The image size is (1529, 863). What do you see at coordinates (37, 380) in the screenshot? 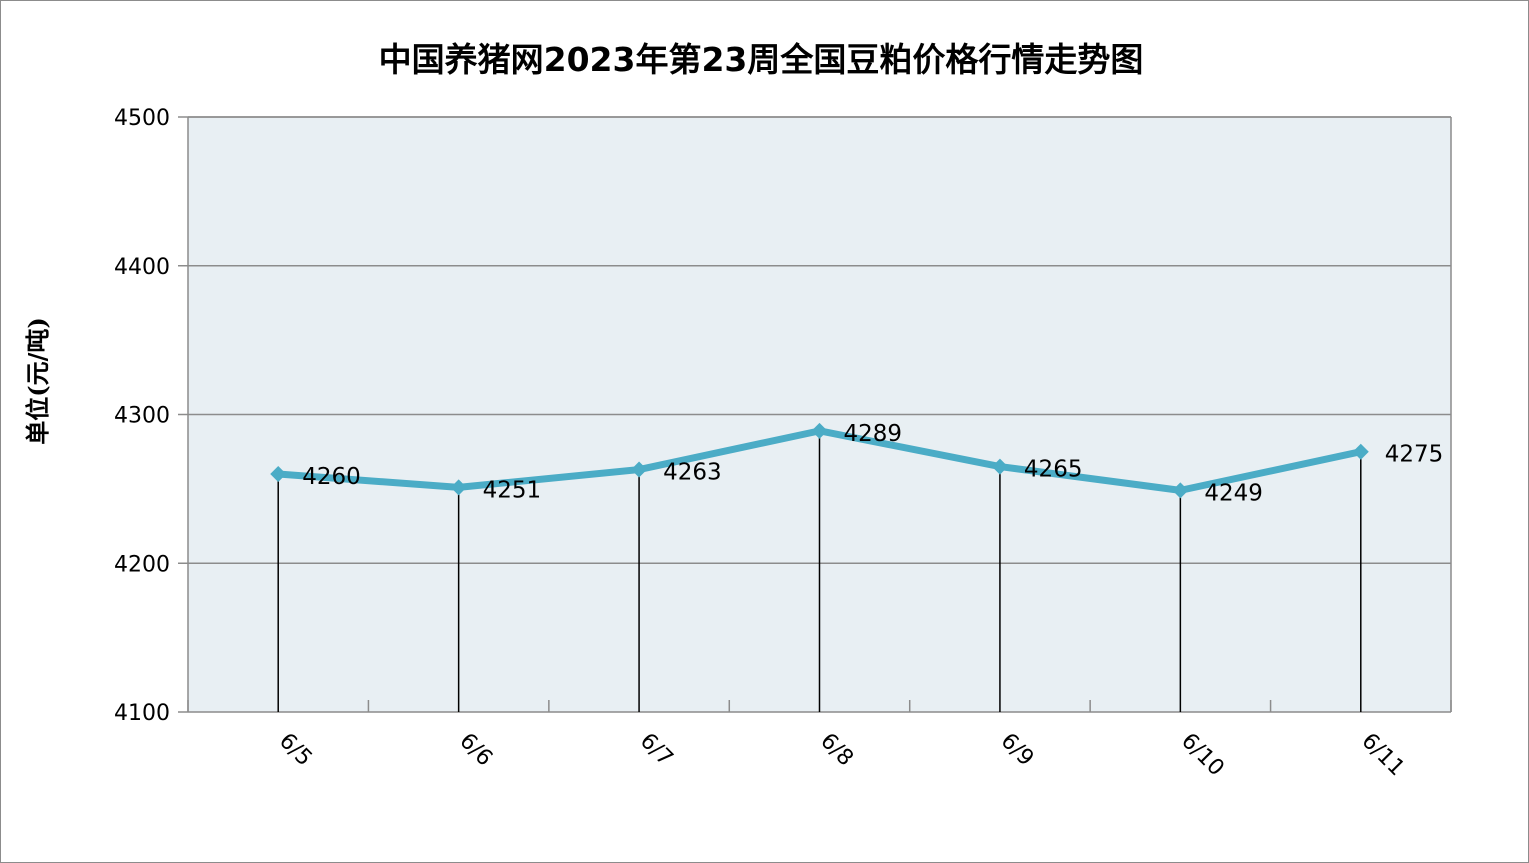
I see `y-axis-label: 单位(元/吨)` at bounding box center [37, 380].